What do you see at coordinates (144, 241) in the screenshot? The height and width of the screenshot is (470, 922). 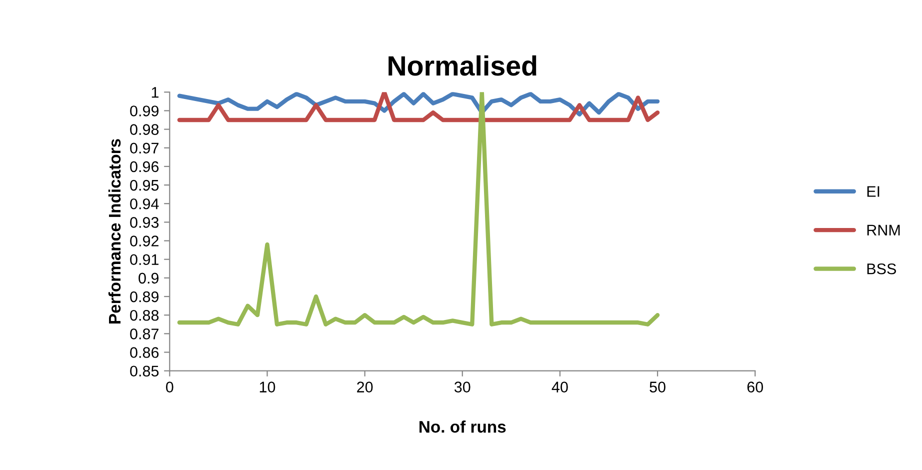 I see `y-tick-label: 0.92` at bounding box center [144, 241].